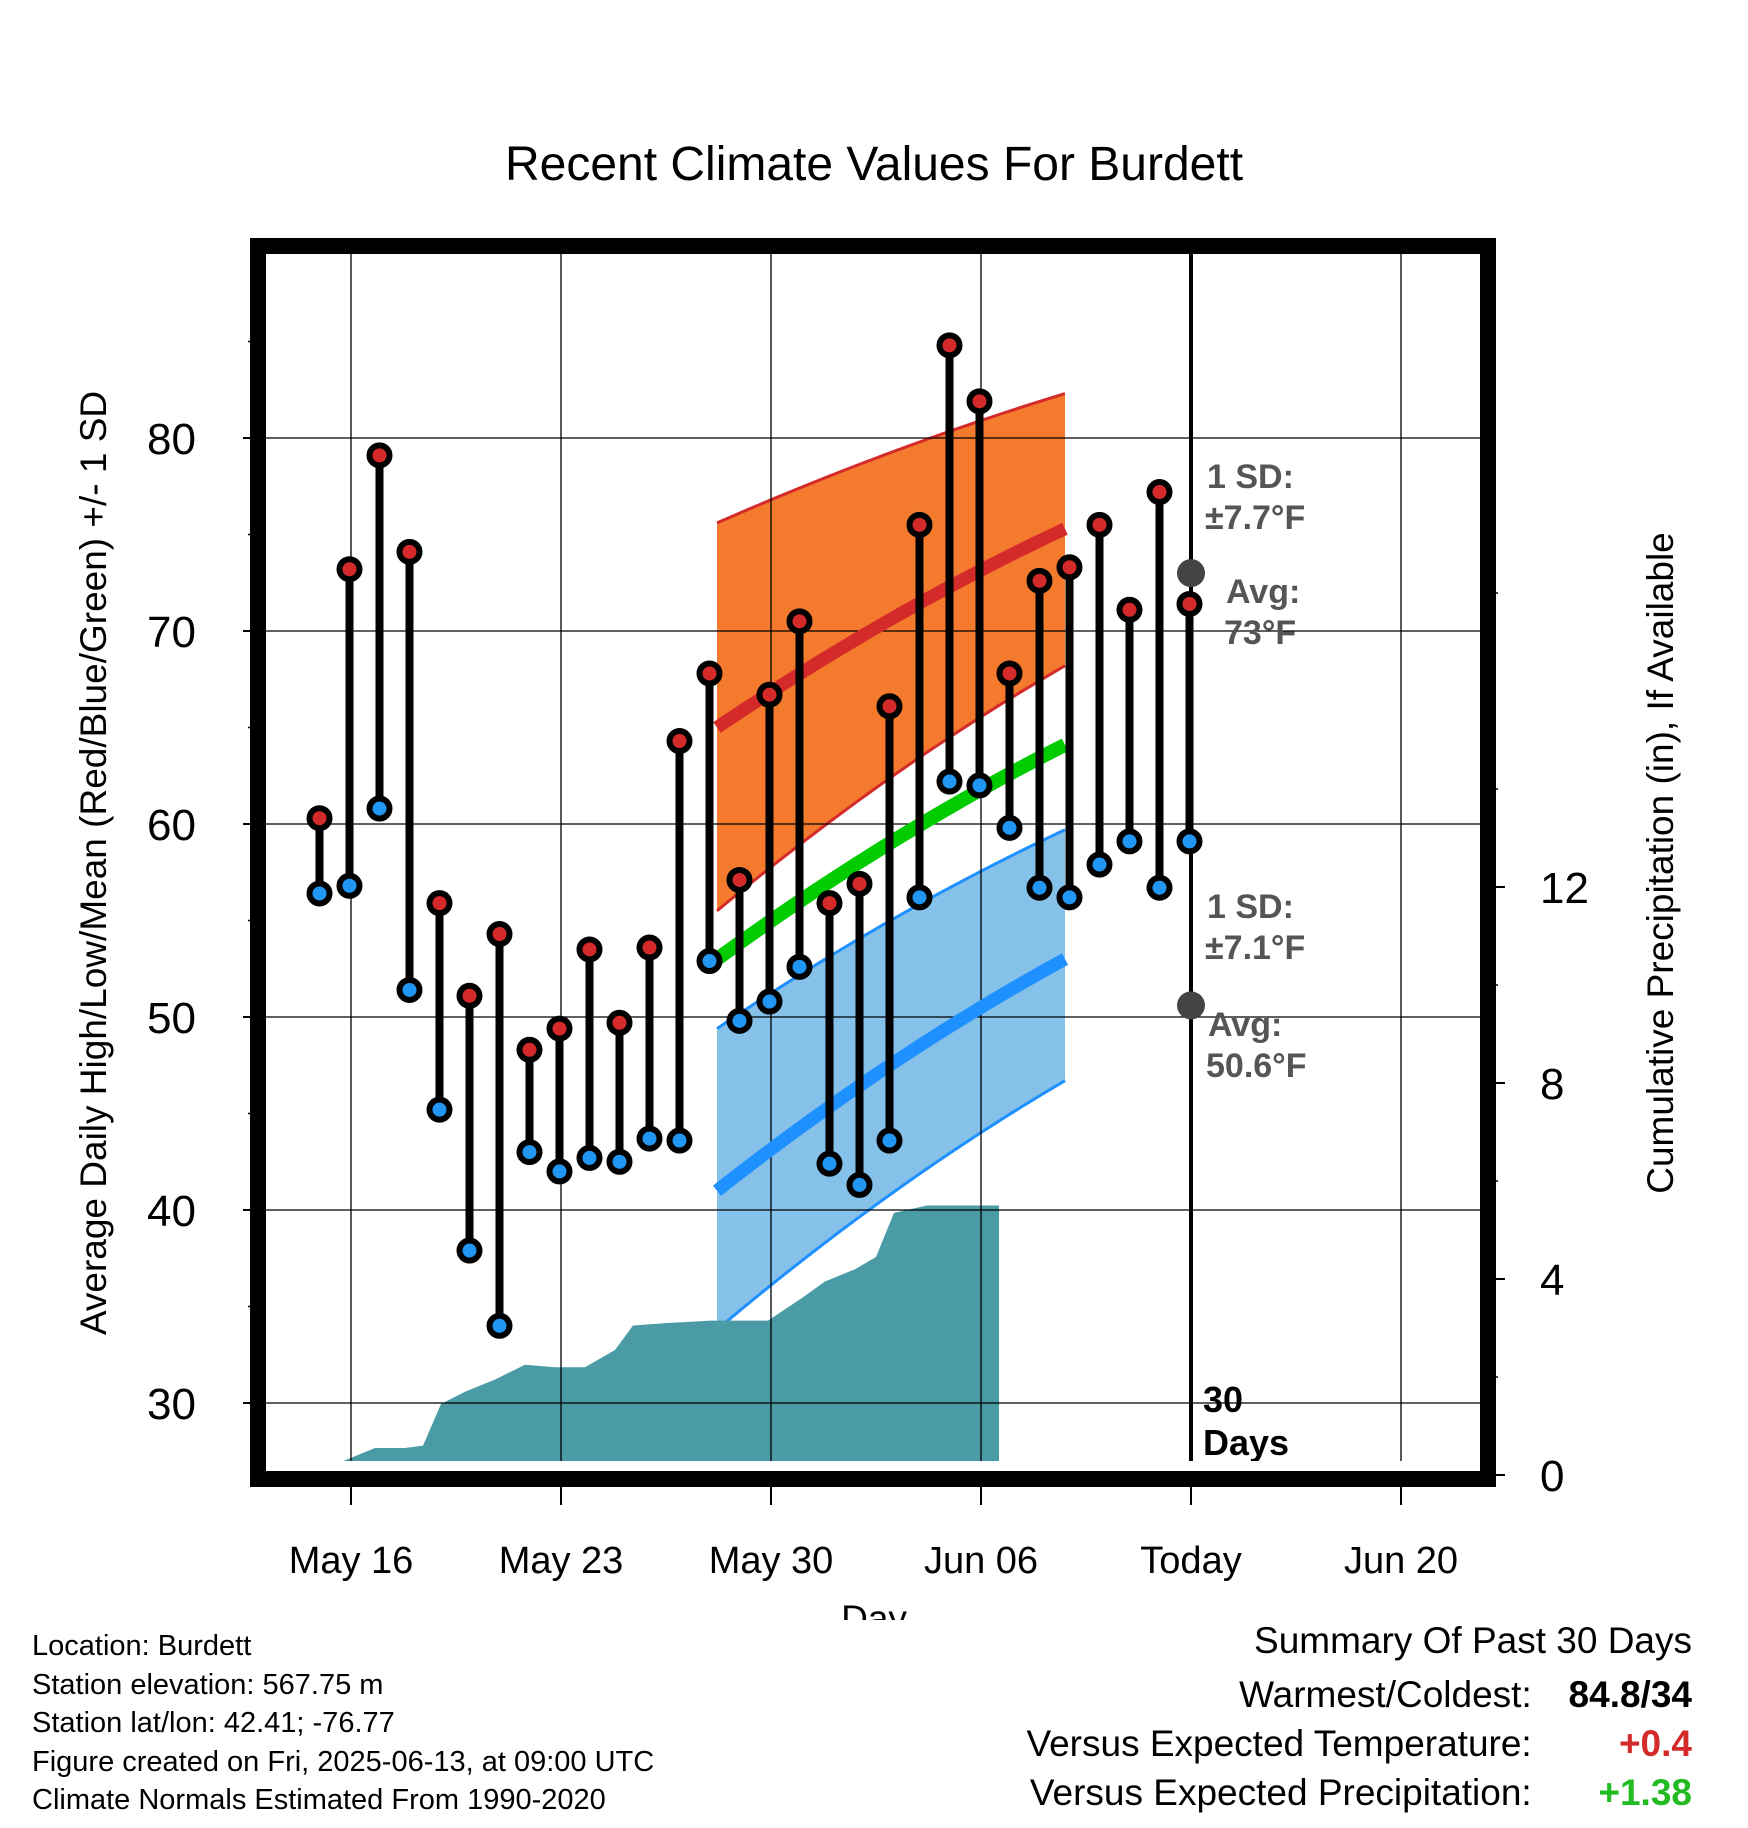  What do you see at coordinates (171, 439) in the screenshot?
I see `y-tick-label: 80` at bounding box center [171, 439].